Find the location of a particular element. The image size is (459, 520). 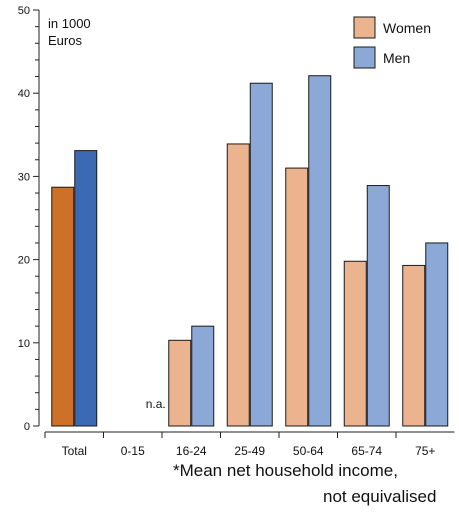

footnote-line: *Mean net household income, is located at coordinates (285, 470).